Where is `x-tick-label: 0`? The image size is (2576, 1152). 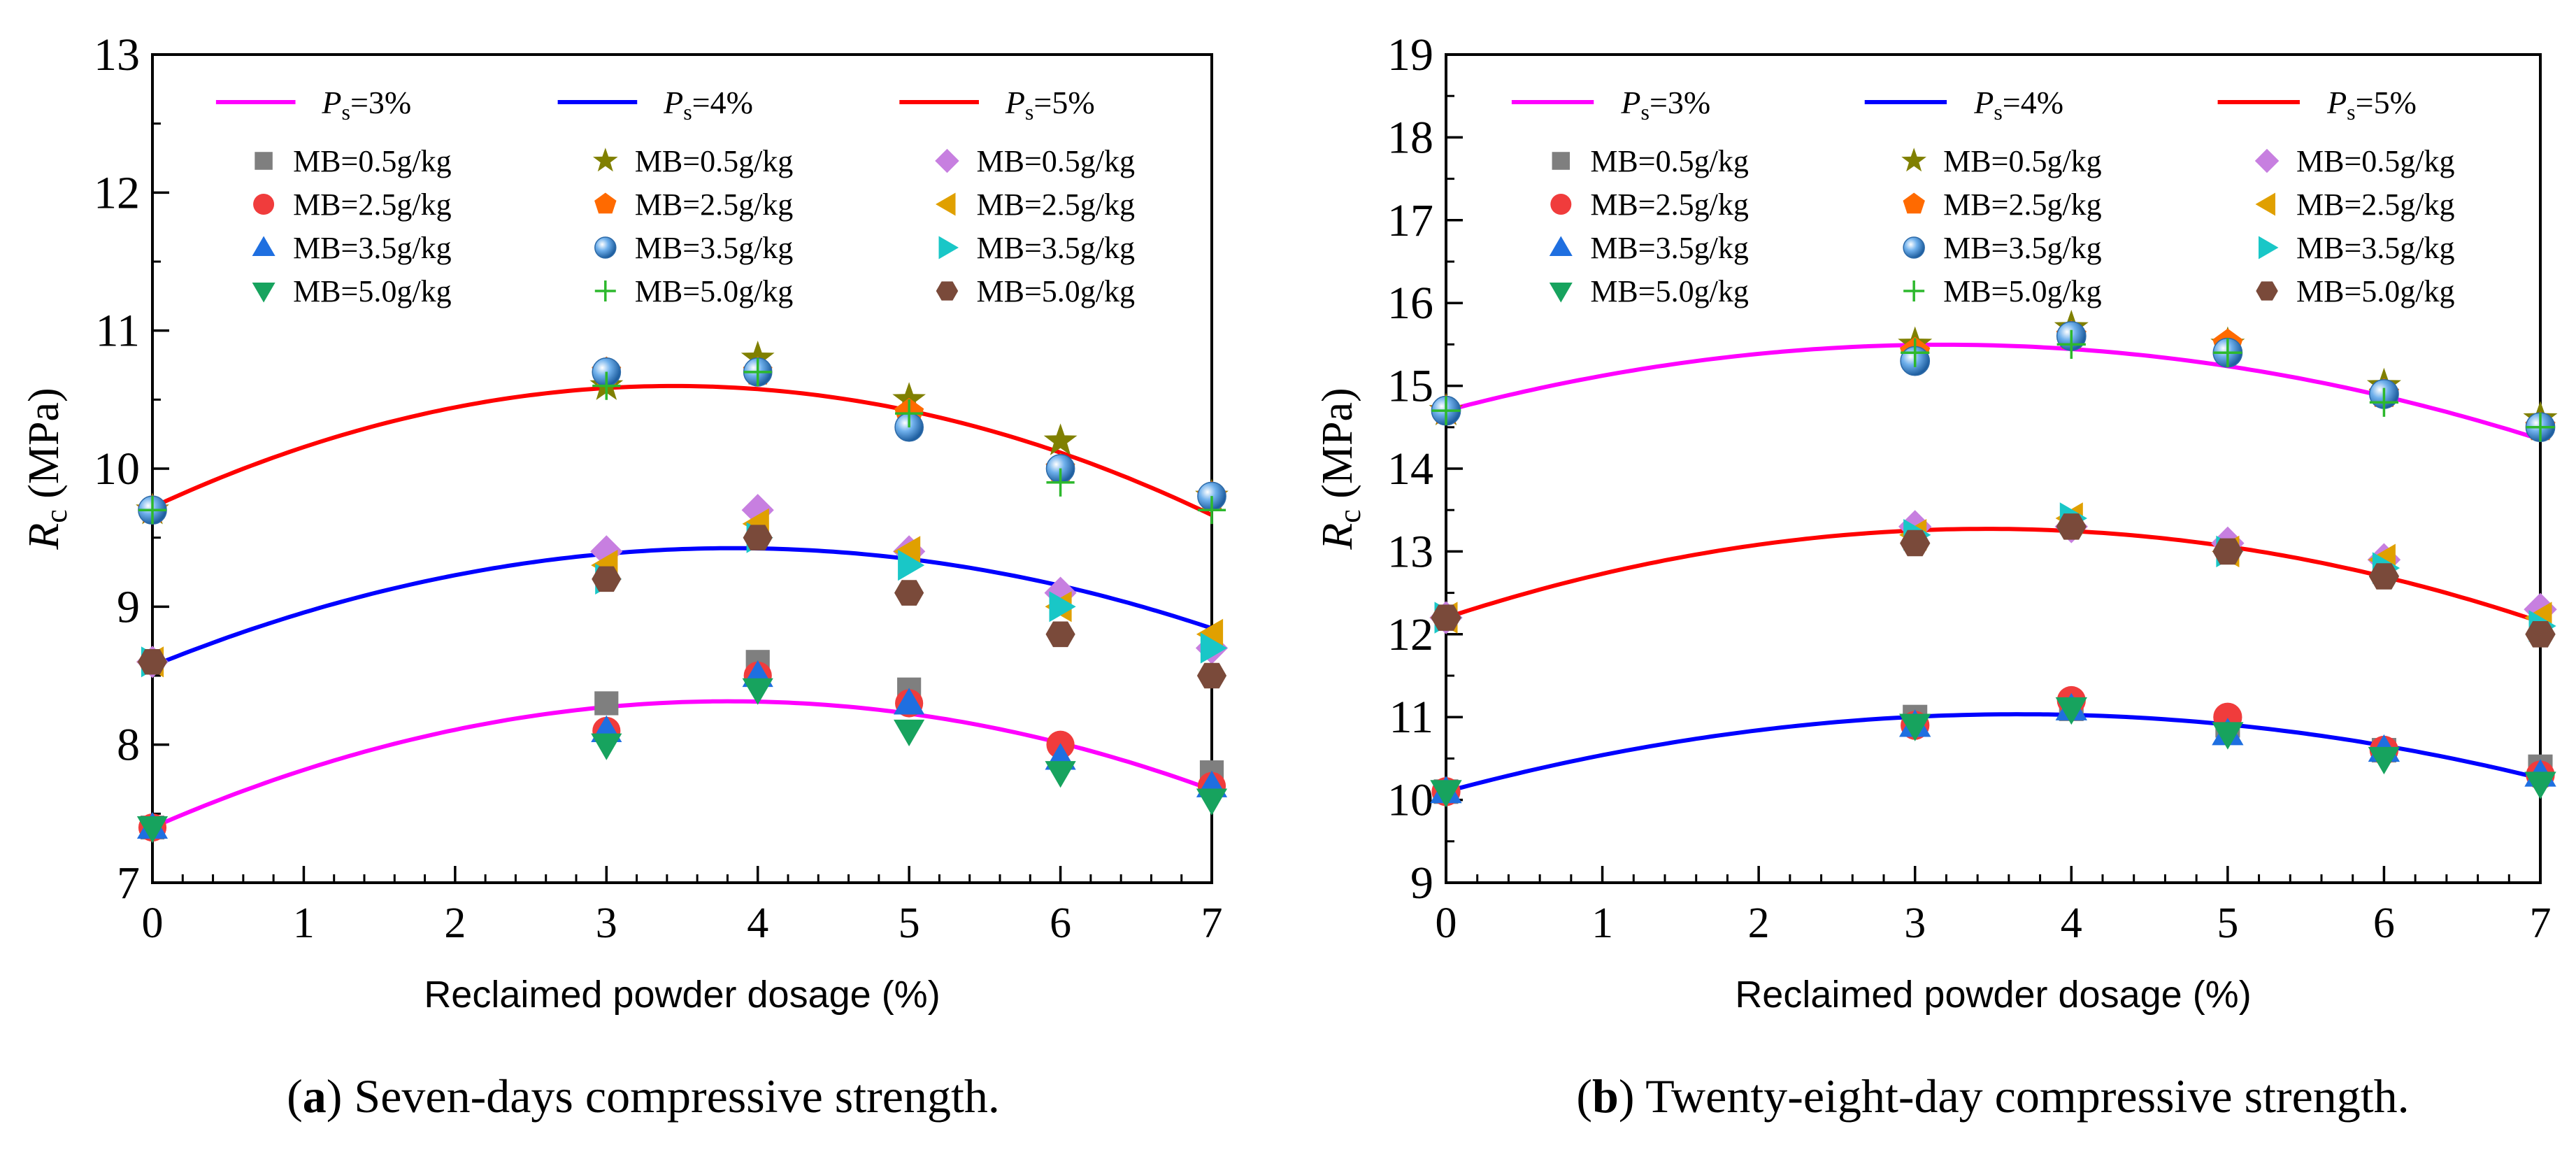
x-tick-label: 0 is located at coordinates (1446, 923).